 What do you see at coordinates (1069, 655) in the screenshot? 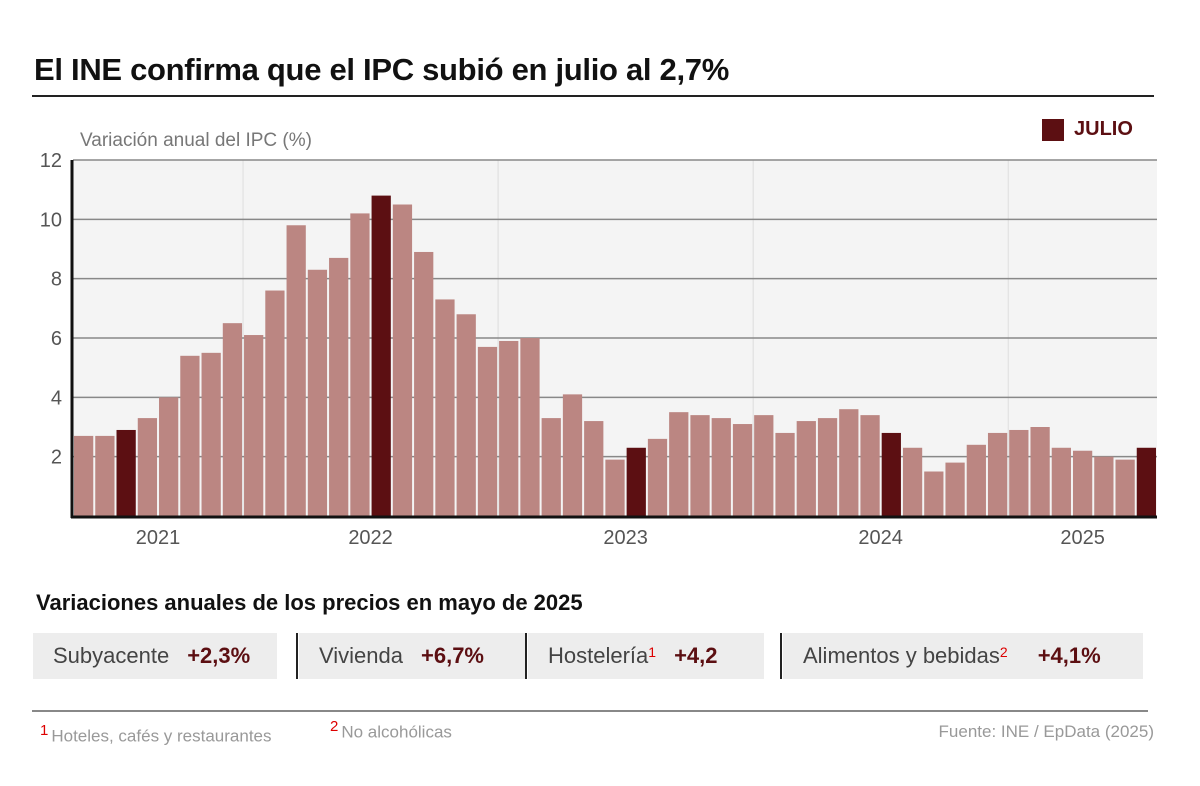
I see `item-value: +4,1%` at bounding box center [1069, 655].